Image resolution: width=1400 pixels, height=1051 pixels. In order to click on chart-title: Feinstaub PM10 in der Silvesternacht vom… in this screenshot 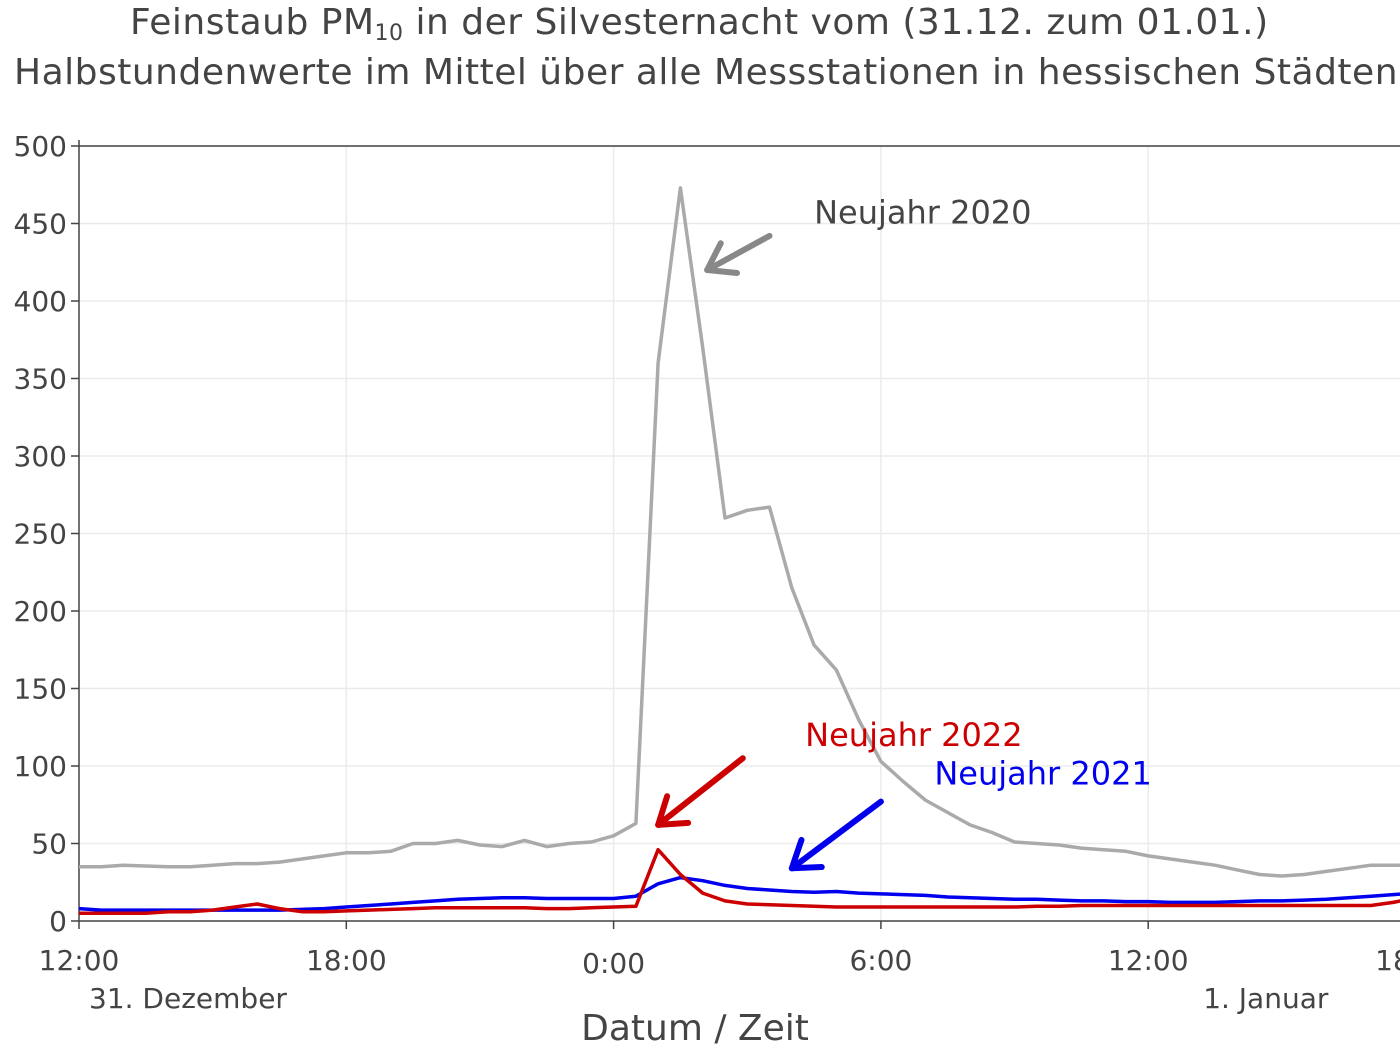, I will do `click(765, 24)`.